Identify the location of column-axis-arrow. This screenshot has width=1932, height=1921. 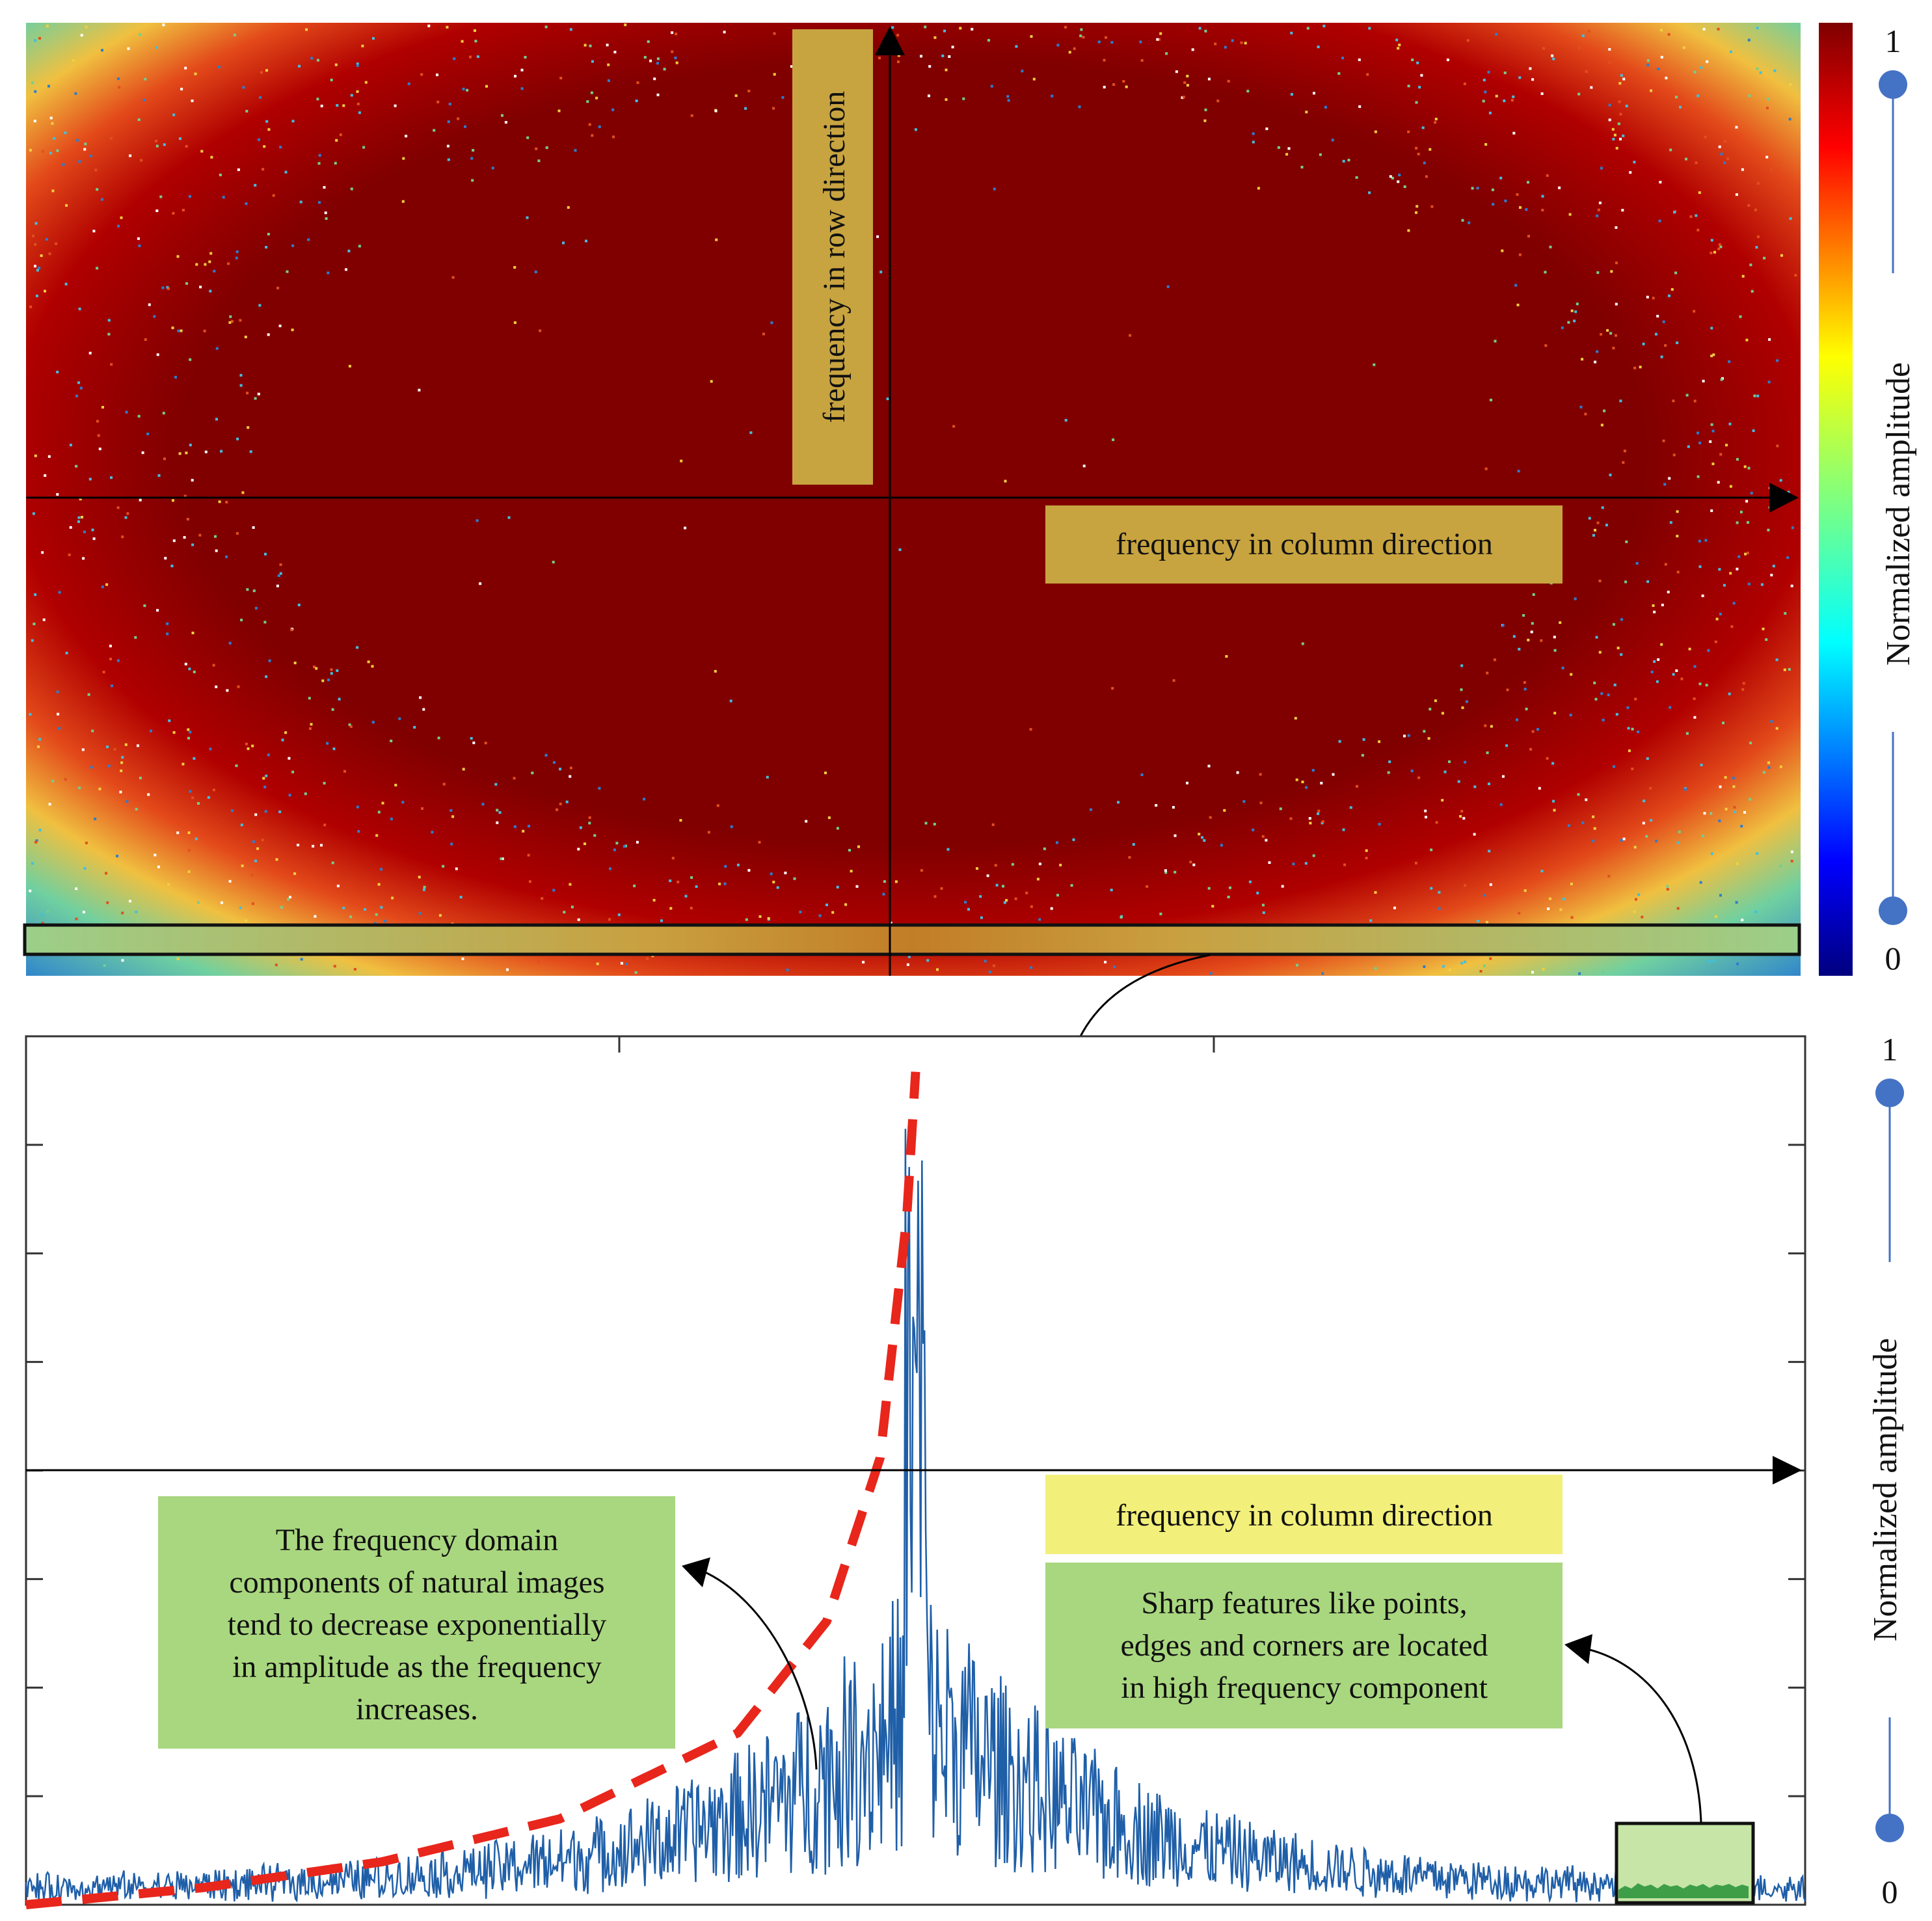
(1784, 498).